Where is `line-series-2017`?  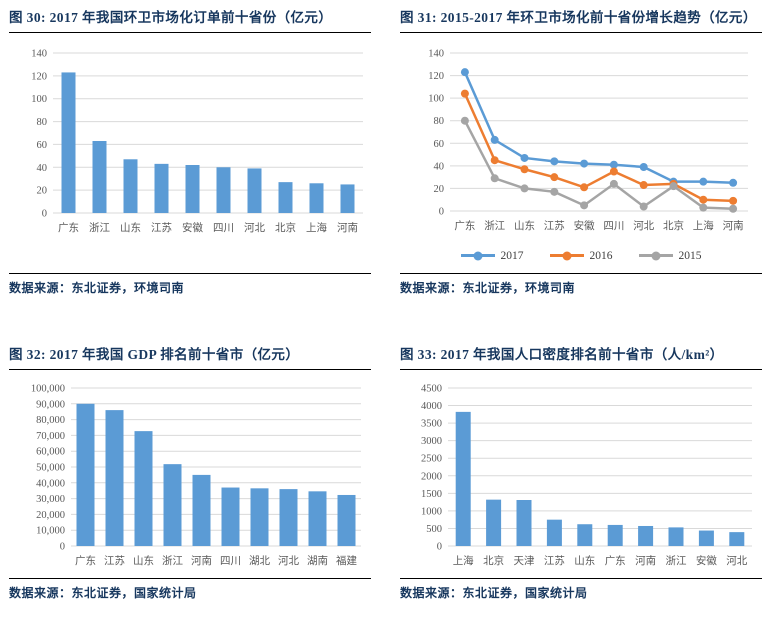 line-series-2017 is located at coordinates (598, 127).